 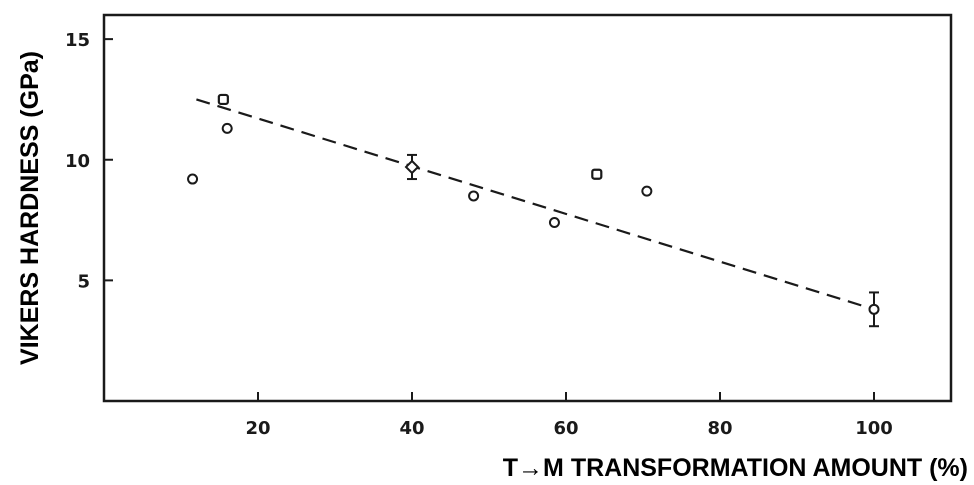 What do you see at coordinates (735, 468) in the screenshot?
I see `x-axis-title: T→M TRANSFORMATION AMOUNT (%)` at bounding box center [735, 468].